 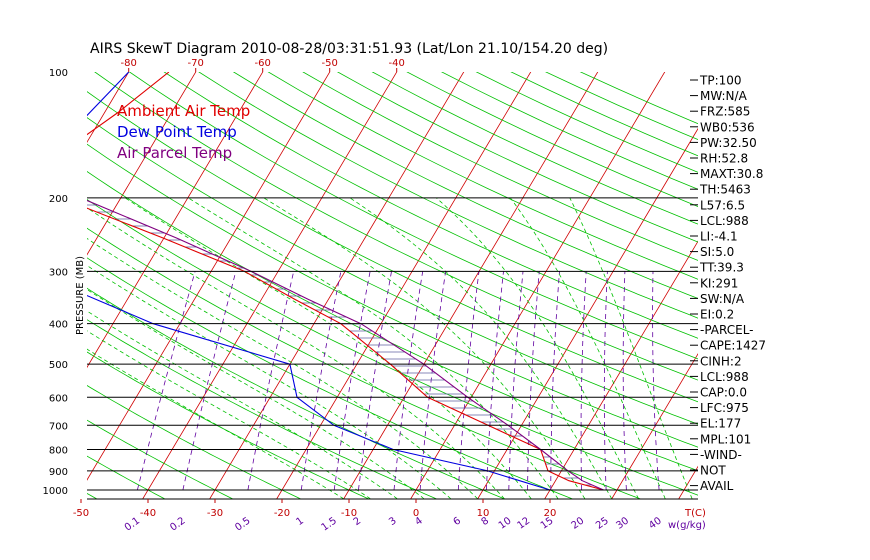 I want to click on mixing-ratio-tick-label: 2, so click(x=358, y=521).